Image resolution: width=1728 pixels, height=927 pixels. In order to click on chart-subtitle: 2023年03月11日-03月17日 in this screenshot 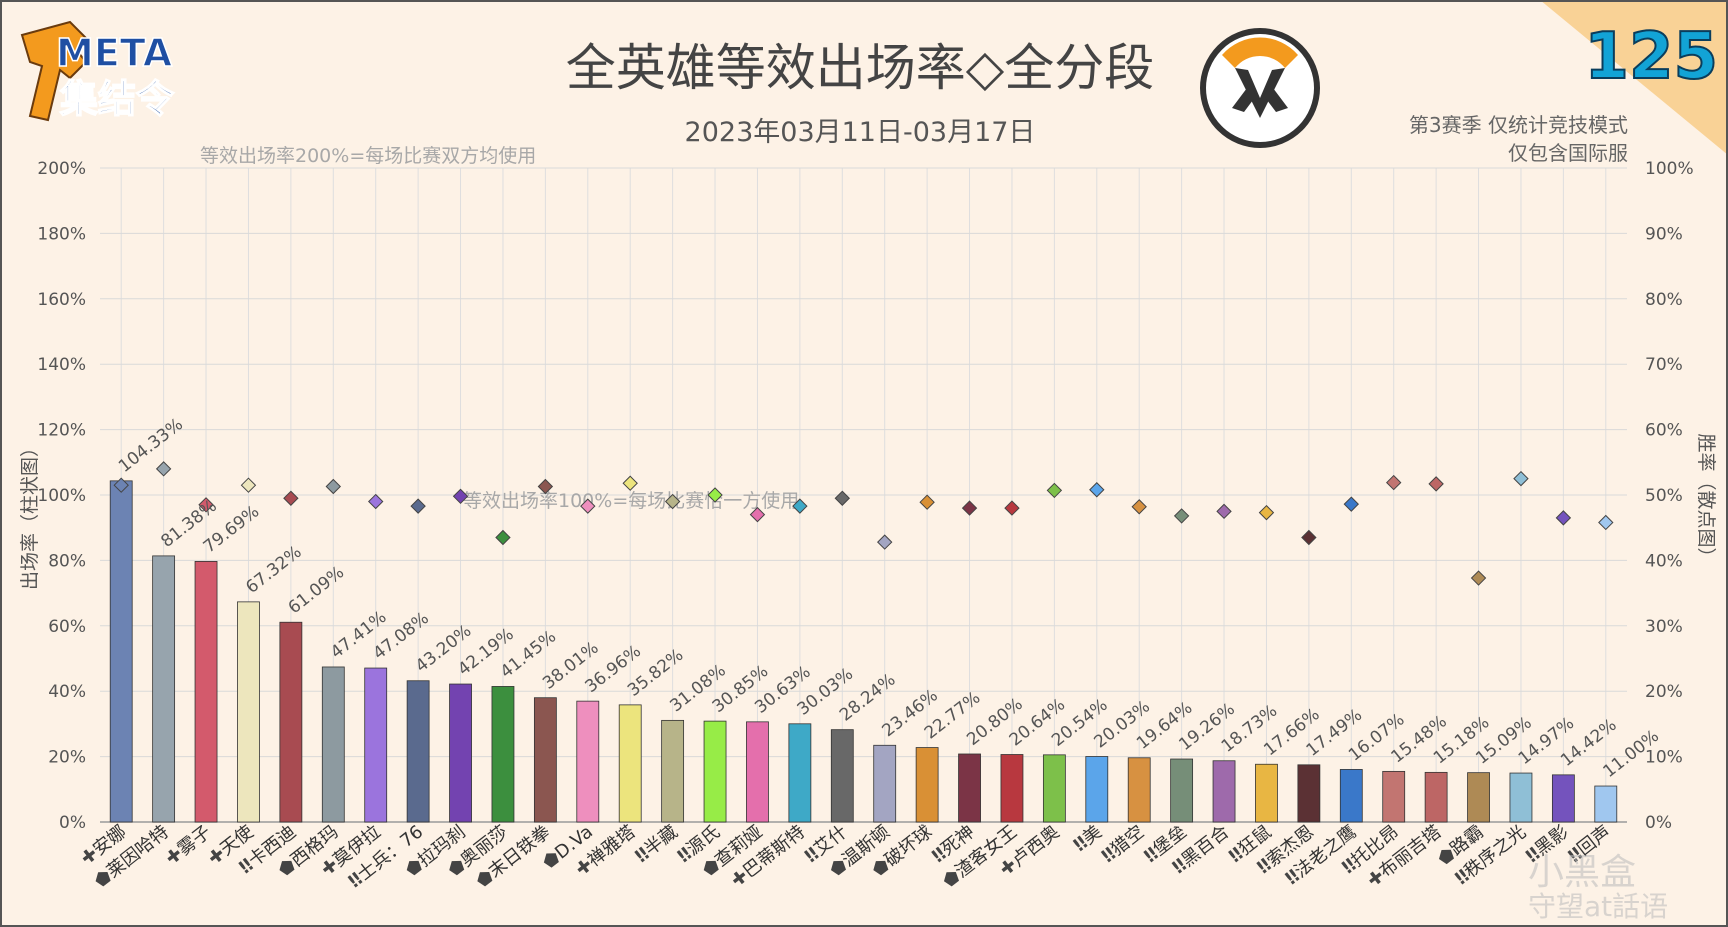, I will do `click(860, 132)`.